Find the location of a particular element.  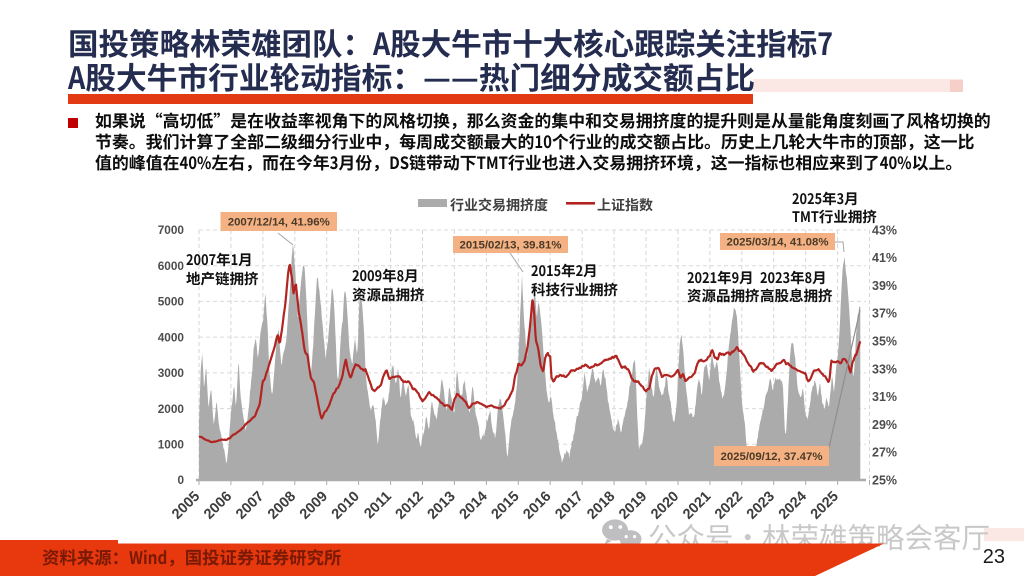

svg-text: 2025/03/14, 41.08% is located at coordinates (778, 243).